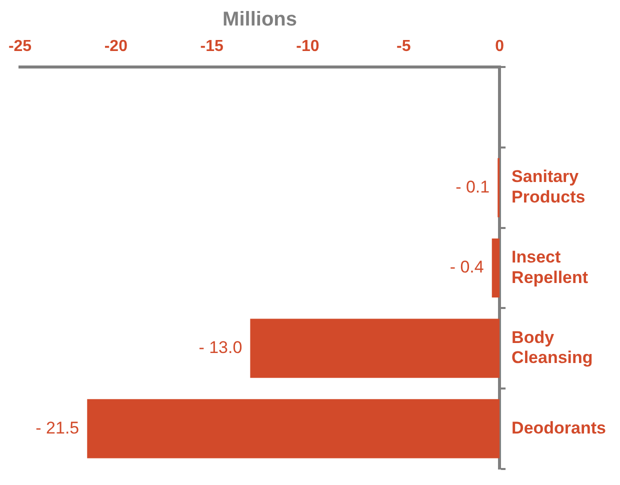 Image resolution: width=620 pixels, height=485 pixels. What do you see at coordinates (499, 47) in the screenshot?
I see `x-tick-label: 0` at bounding box center [499, 47].